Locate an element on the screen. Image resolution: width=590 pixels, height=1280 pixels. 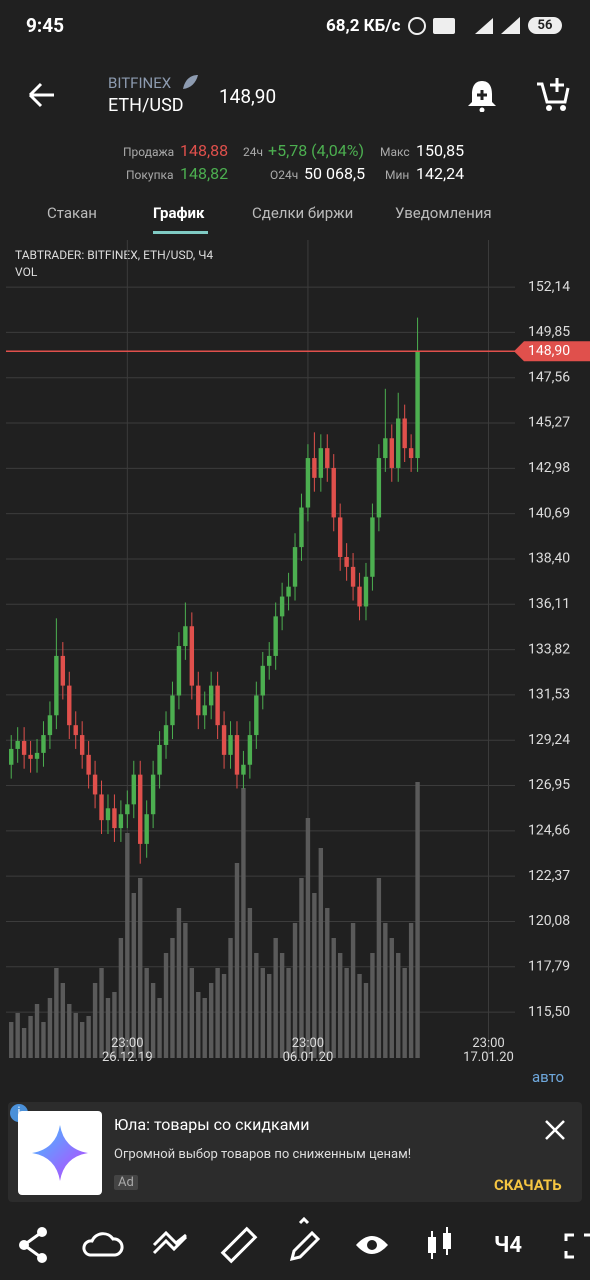
header-price: 148,90 is located at coordinates (248, 96).